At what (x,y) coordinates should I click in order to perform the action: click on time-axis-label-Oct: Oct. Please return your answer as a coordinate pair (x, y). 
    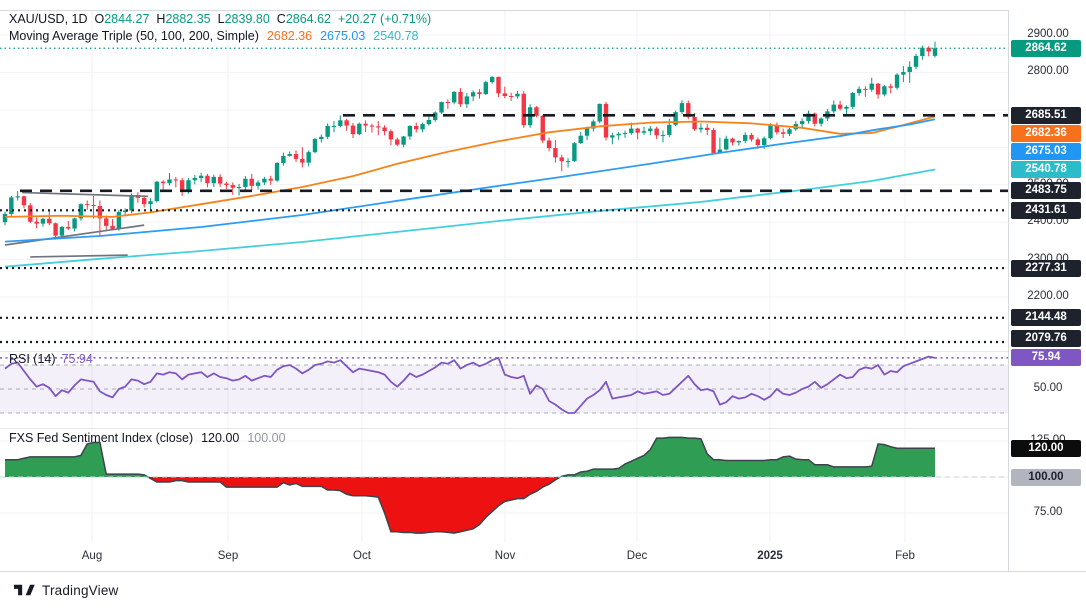
    Looking at the image, I should click on (362, 556).